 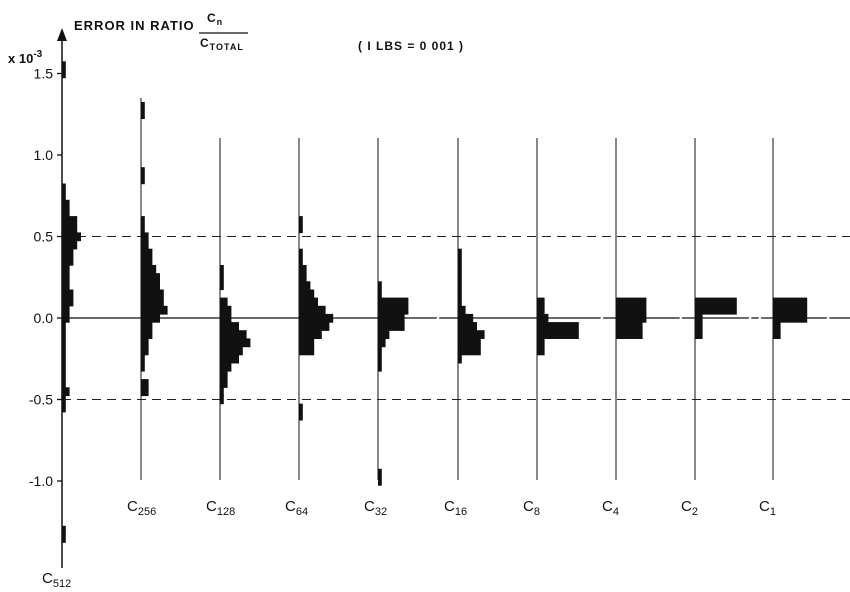 I want to click on column-label-32: C32, so click(x=375, y=508).